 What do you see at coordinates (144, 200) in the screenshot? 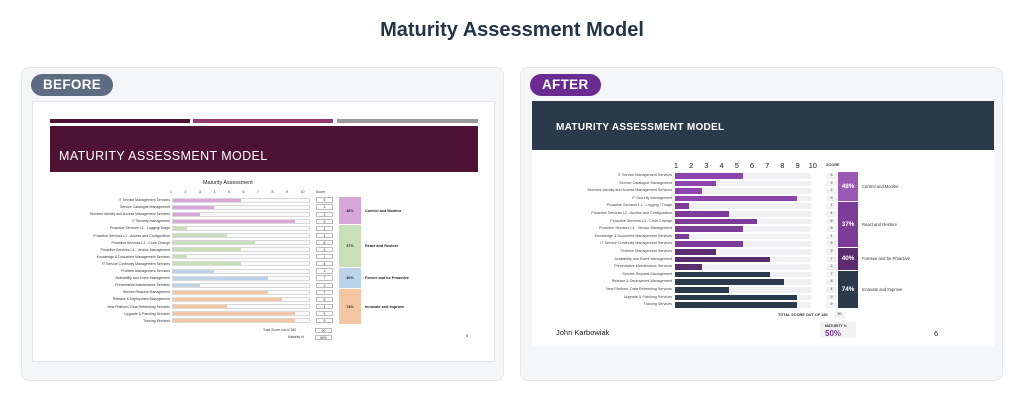
I see `row-label: IT Service Management Services` at bounding box center [144, 200].